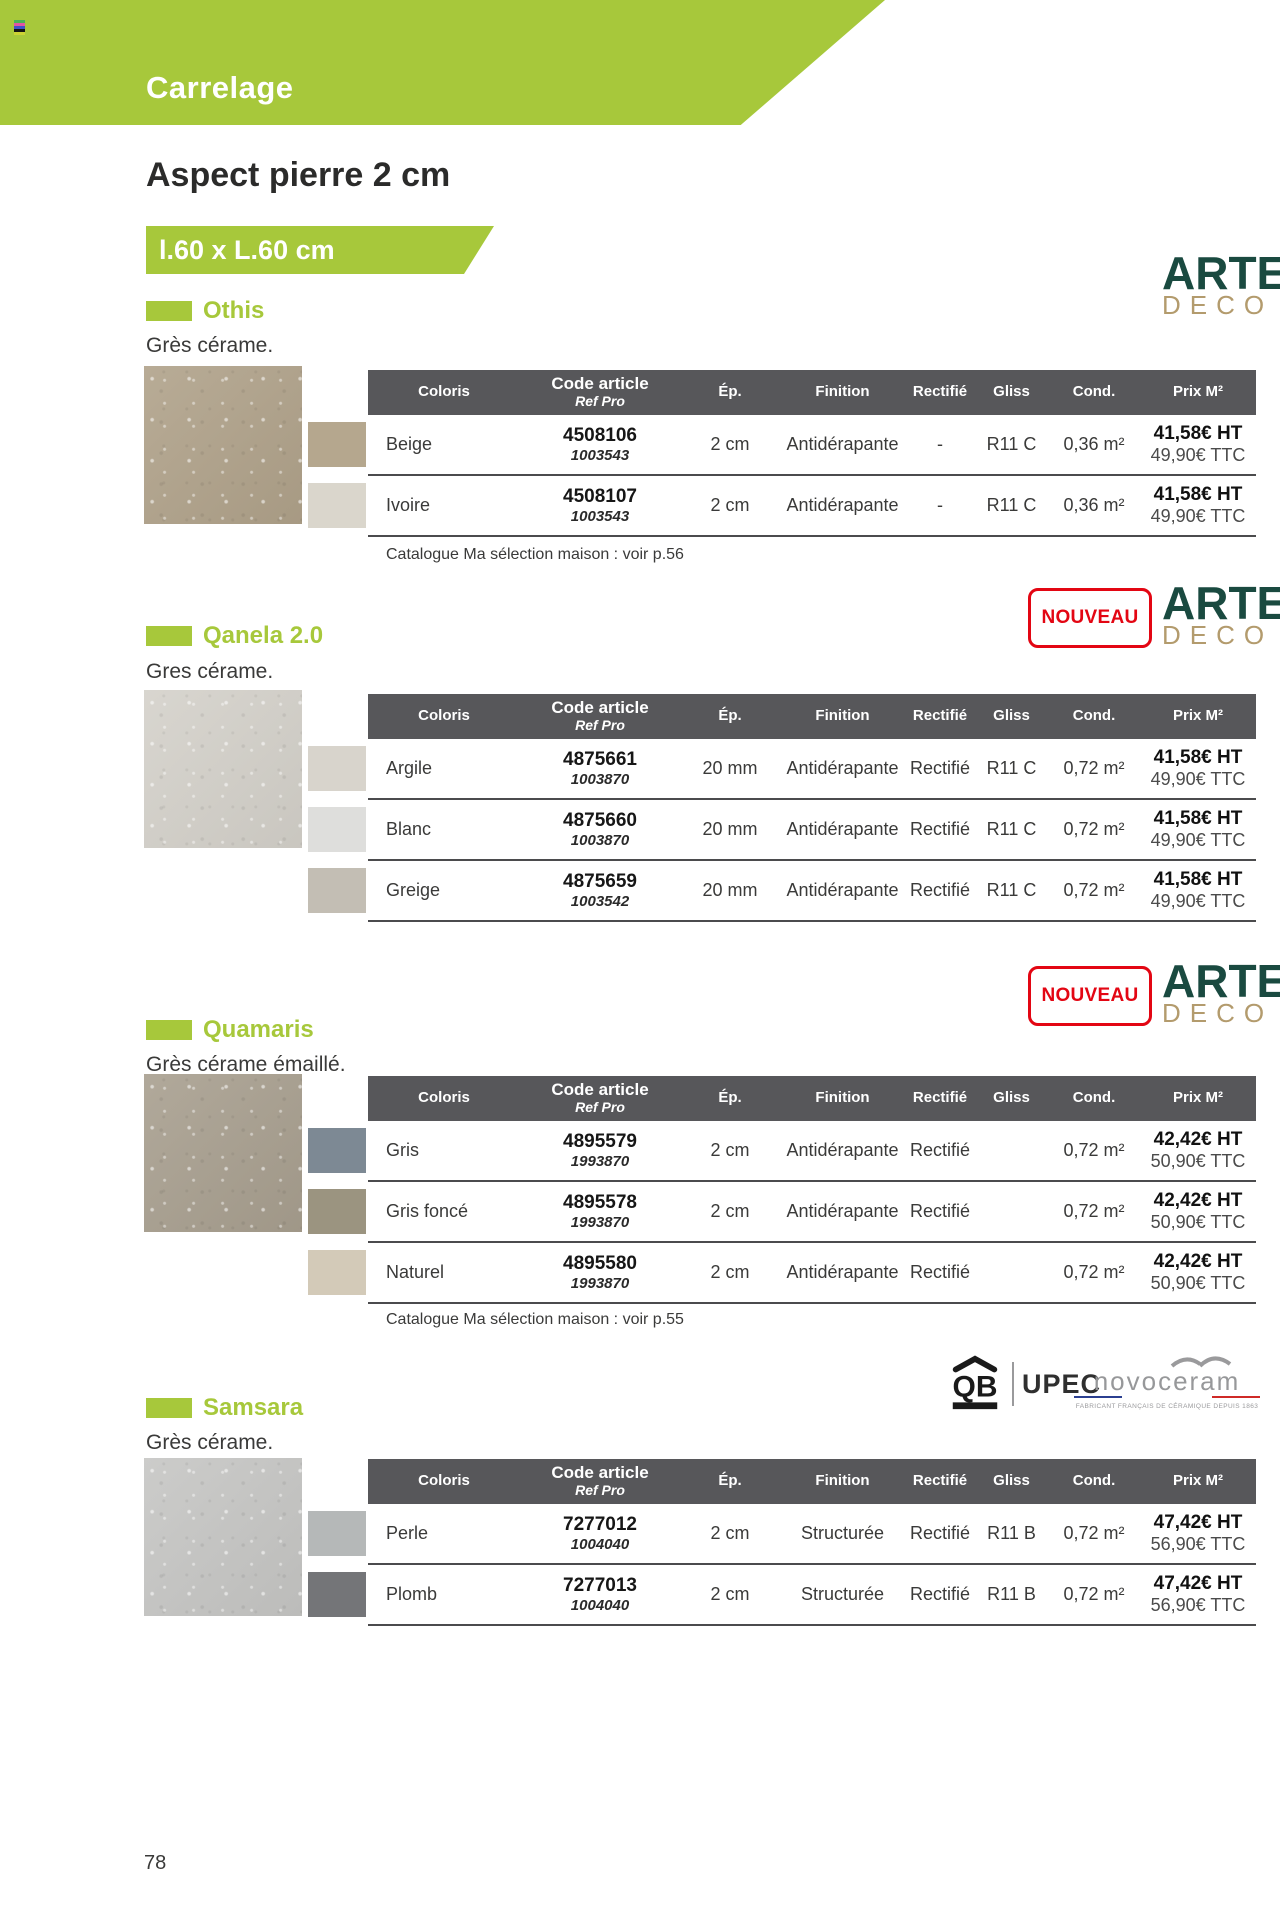 Image resolution: width=1280 pixels, height=1907 pixels. I want to click on page-title: Aspect pierre 2 cm, so click(298, 175).